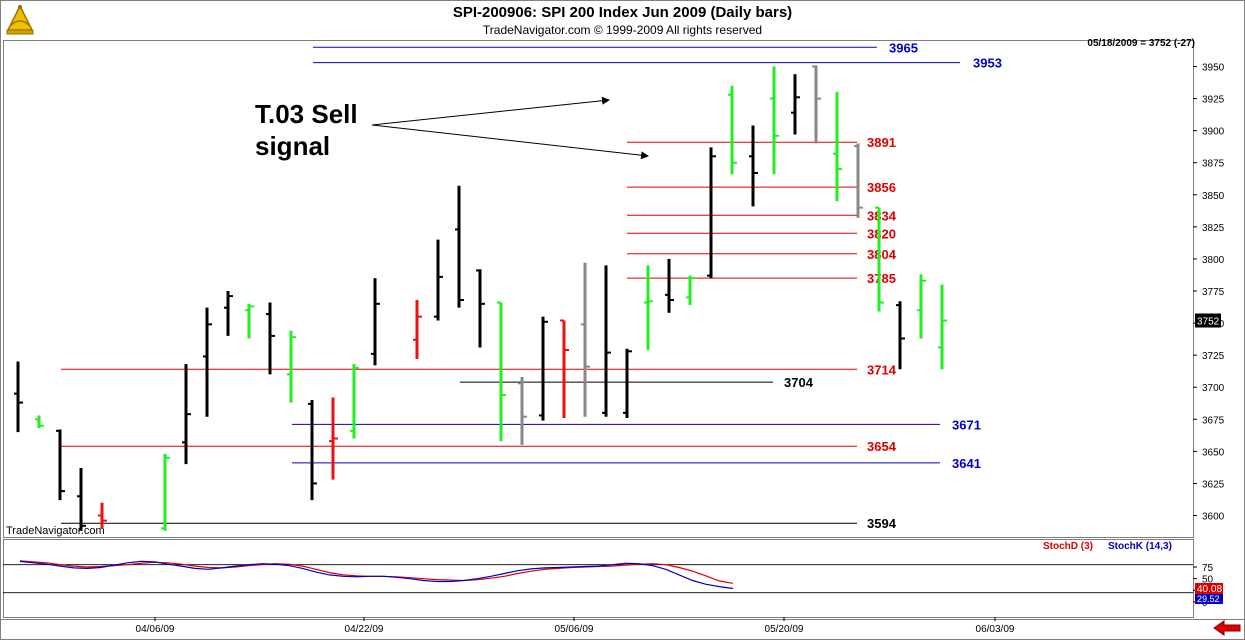 This screenshot has height=640, width=1245. Describe the element at coordinates (882, 446) in the screenshot. I see `price-level-label: 3654` at that location.